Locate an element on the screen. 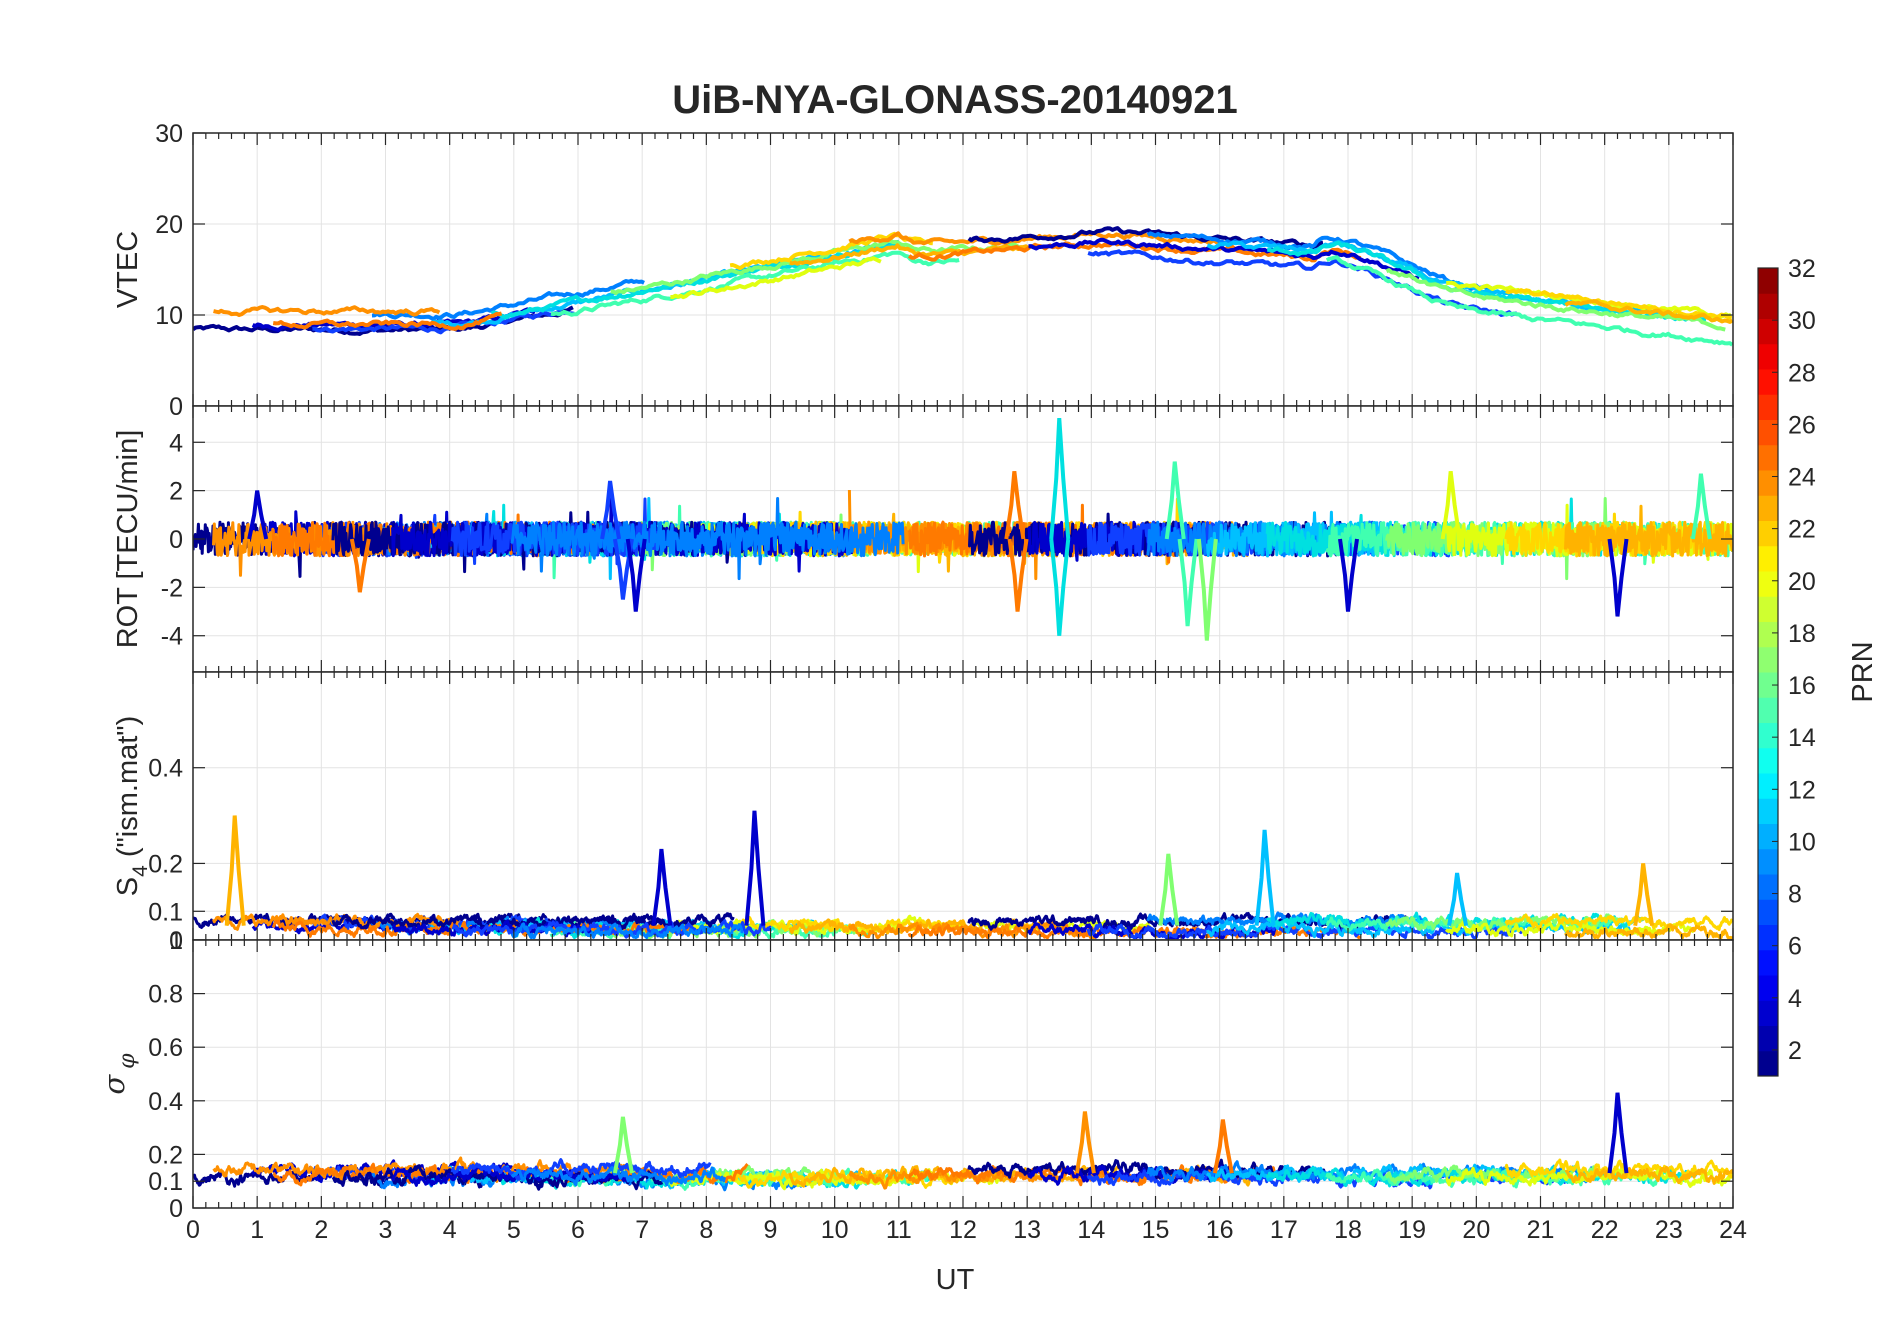 The image size is (1902, 1330). x-tick-label: 22 is located at coordinates (1605, 1230).